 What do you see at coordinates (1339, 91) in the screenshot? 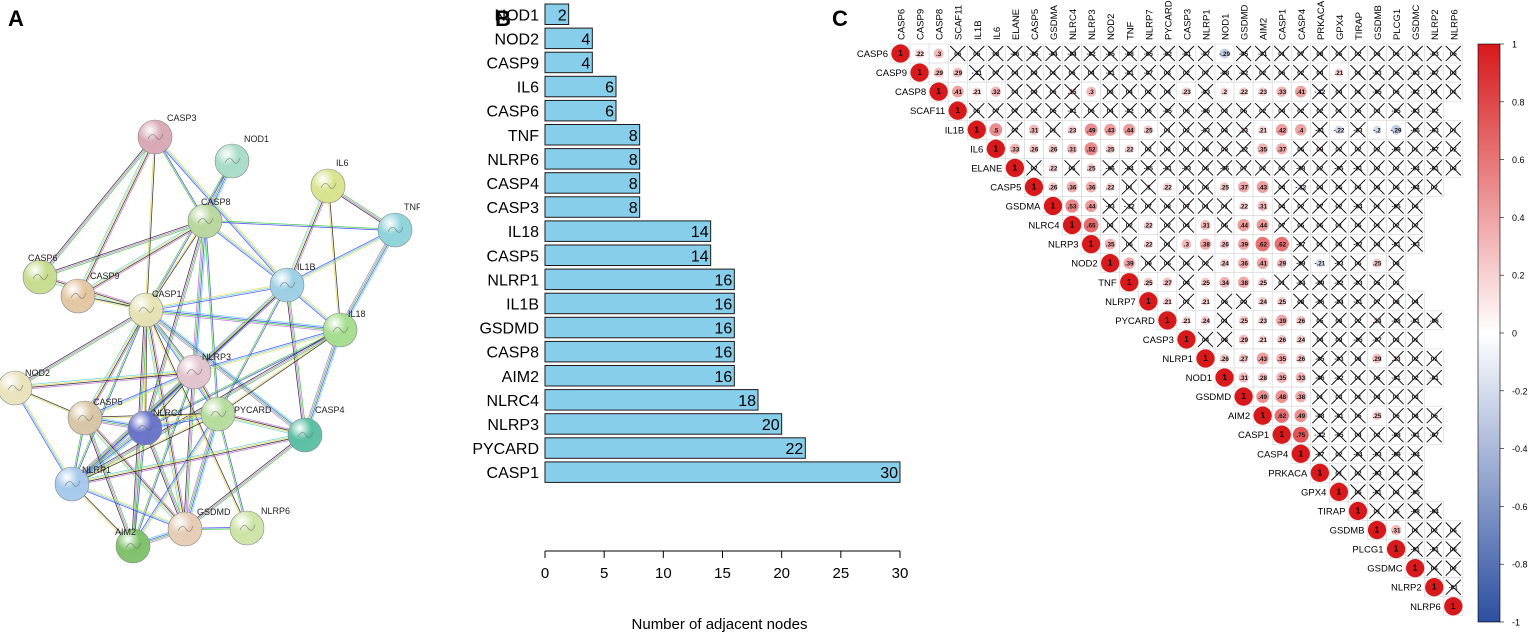
I see `heatmap-cell: 04` at bounding box center [1339, 91].